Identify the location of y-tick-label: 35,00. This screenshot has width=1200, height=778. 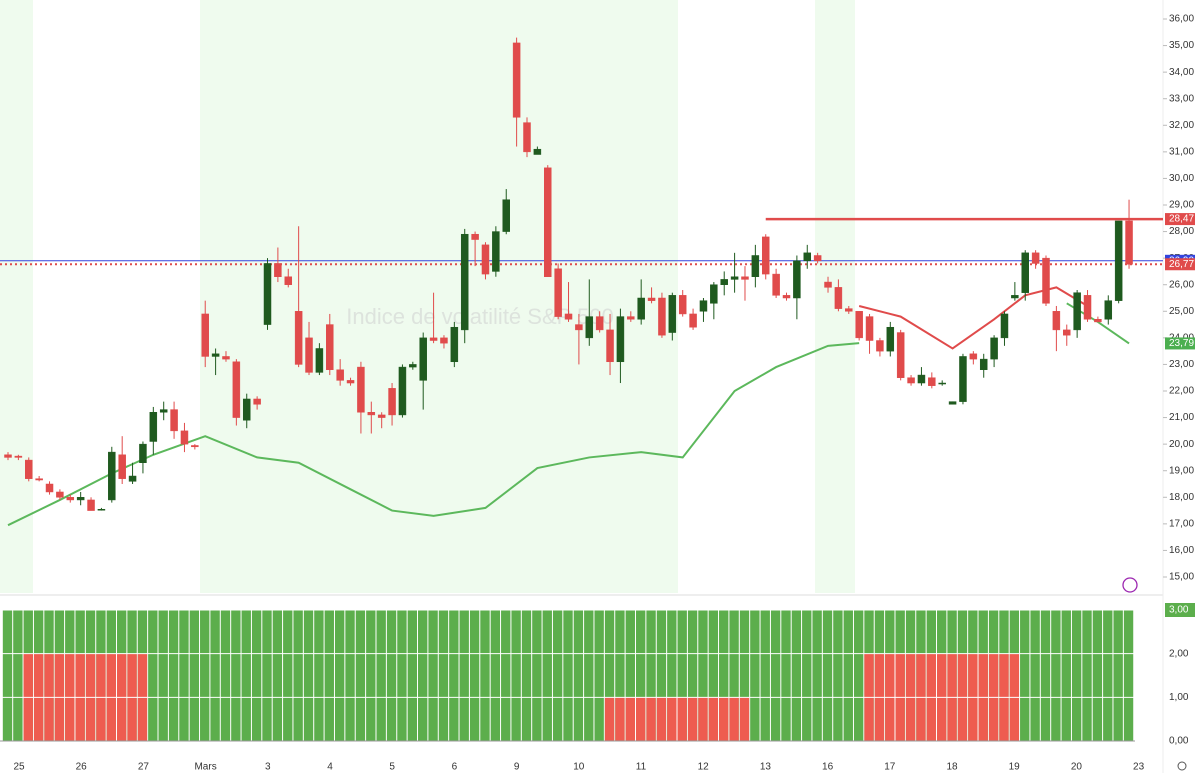
(1181, 45).